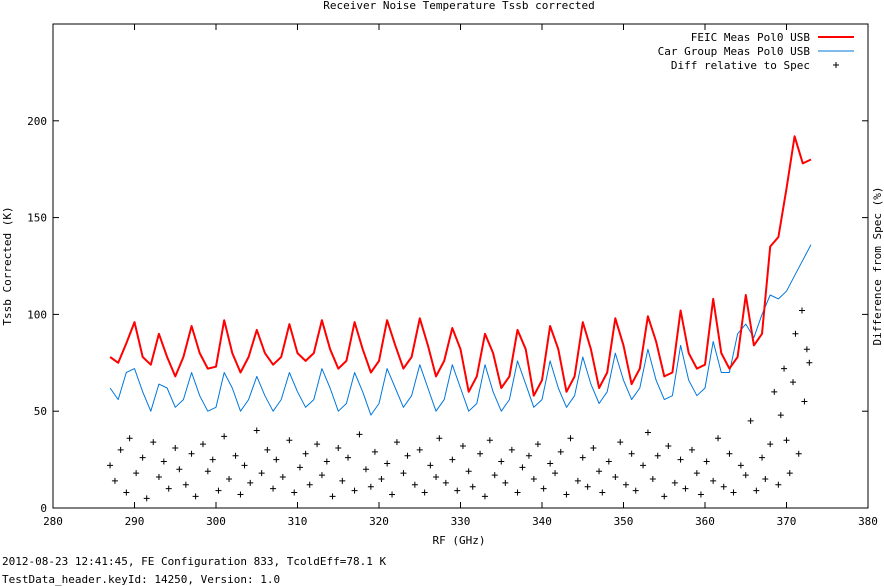 This screenshot has width=884, height=586. Describe the element at coordinates (53, 521) in the screenshot. I see `x-tick-label: 280` at that location.